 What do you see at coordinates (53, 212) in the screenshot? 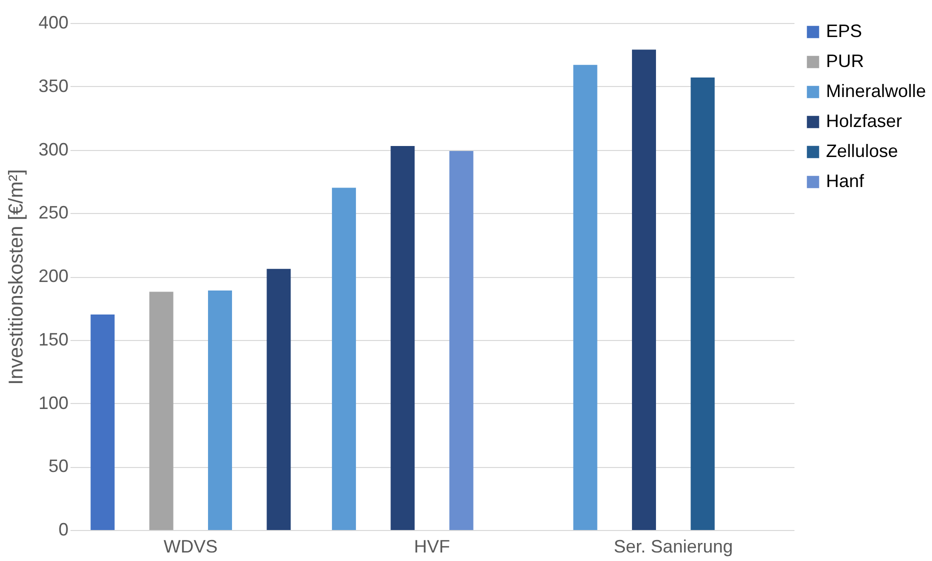
I see `y-tick-label: 250` at bounding box center [53, 212].